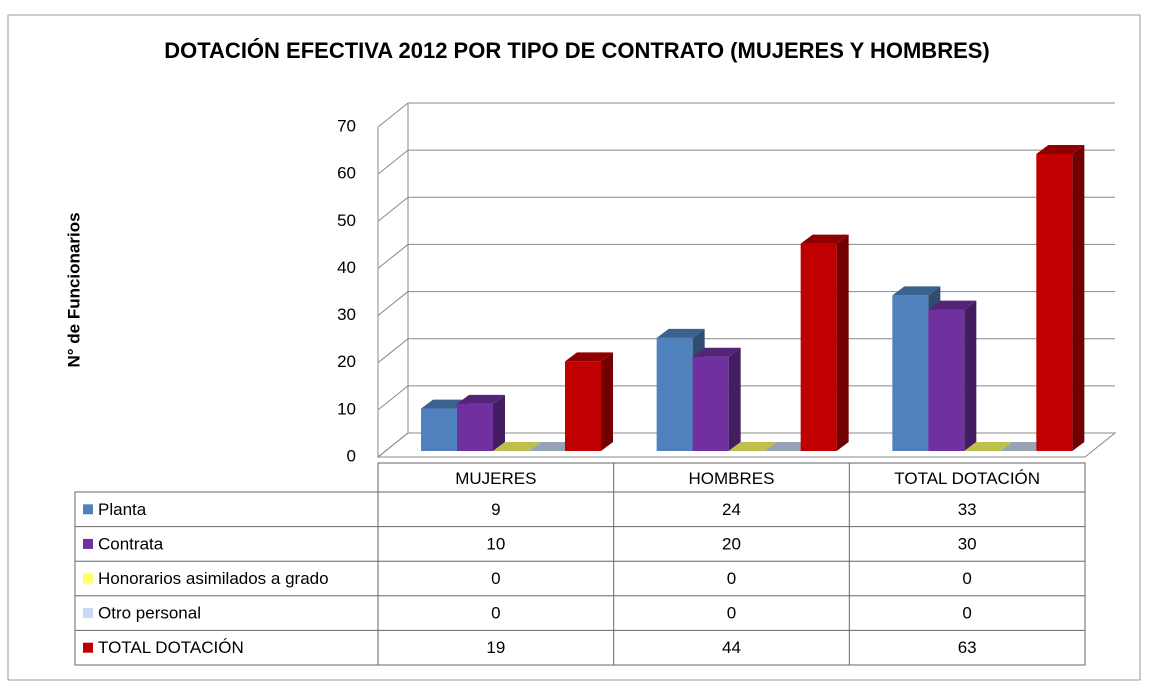  I want to click on y-axis-title: N° de Funcionarios, so click(73, 289).